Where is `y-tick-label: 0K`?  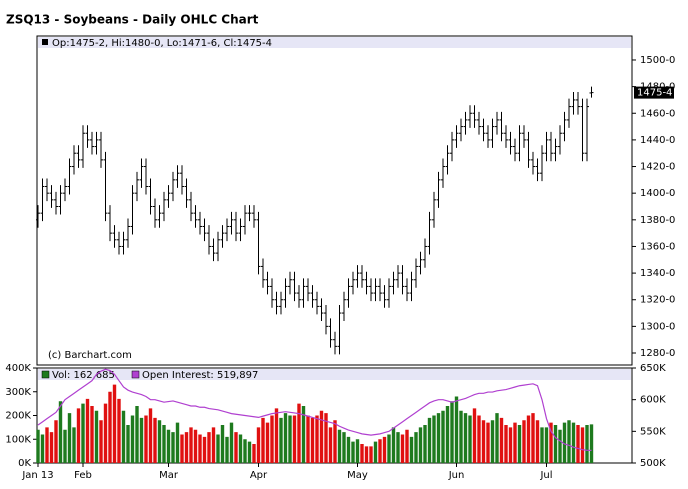
y-tick-label: 0K is located at coordinates (24, 463).